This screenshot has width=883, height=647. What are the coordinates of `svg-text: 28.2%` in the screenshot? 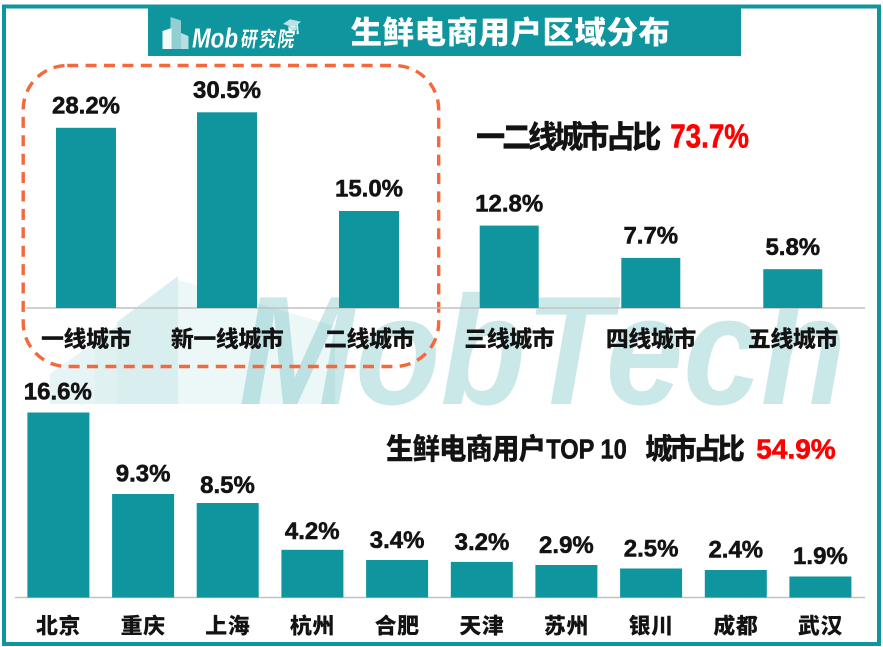 It's located at (86, 106).